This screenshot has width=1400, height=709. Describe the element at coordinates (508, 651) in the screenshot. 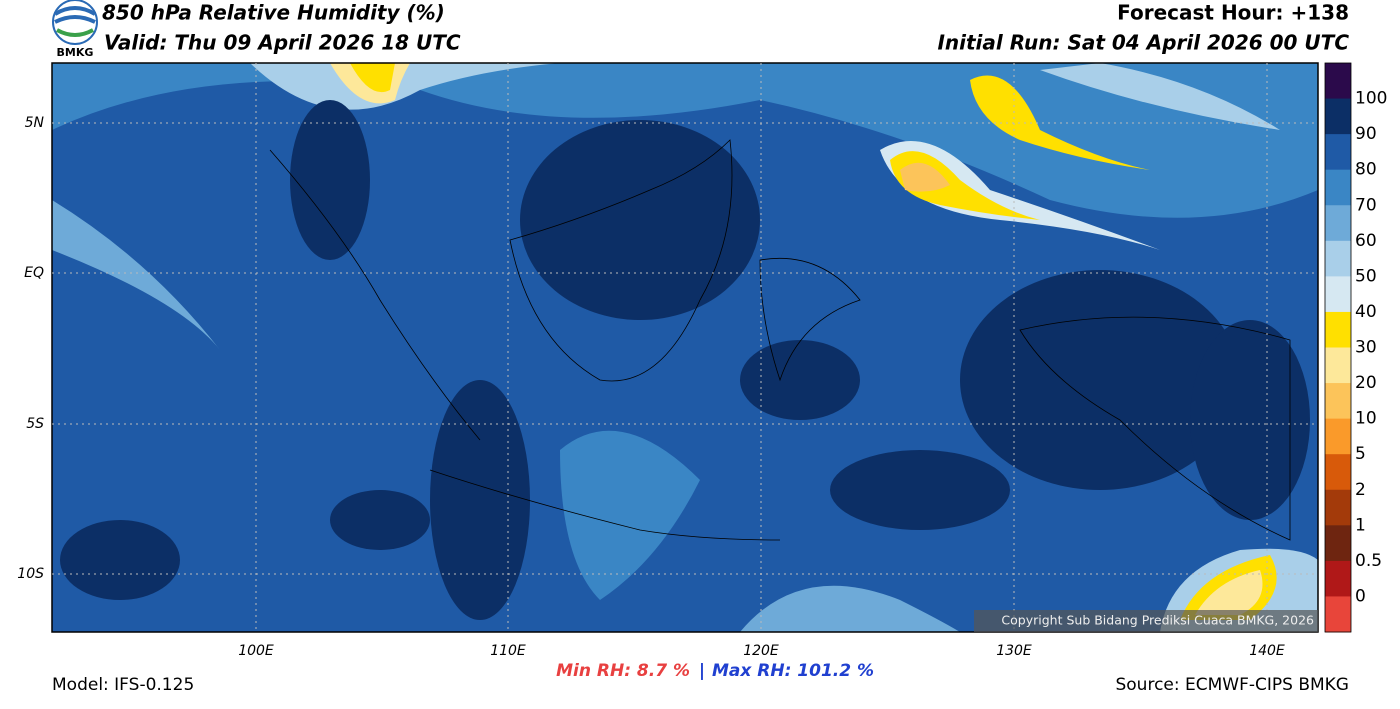

I see `lon-label: 110E` at that location.